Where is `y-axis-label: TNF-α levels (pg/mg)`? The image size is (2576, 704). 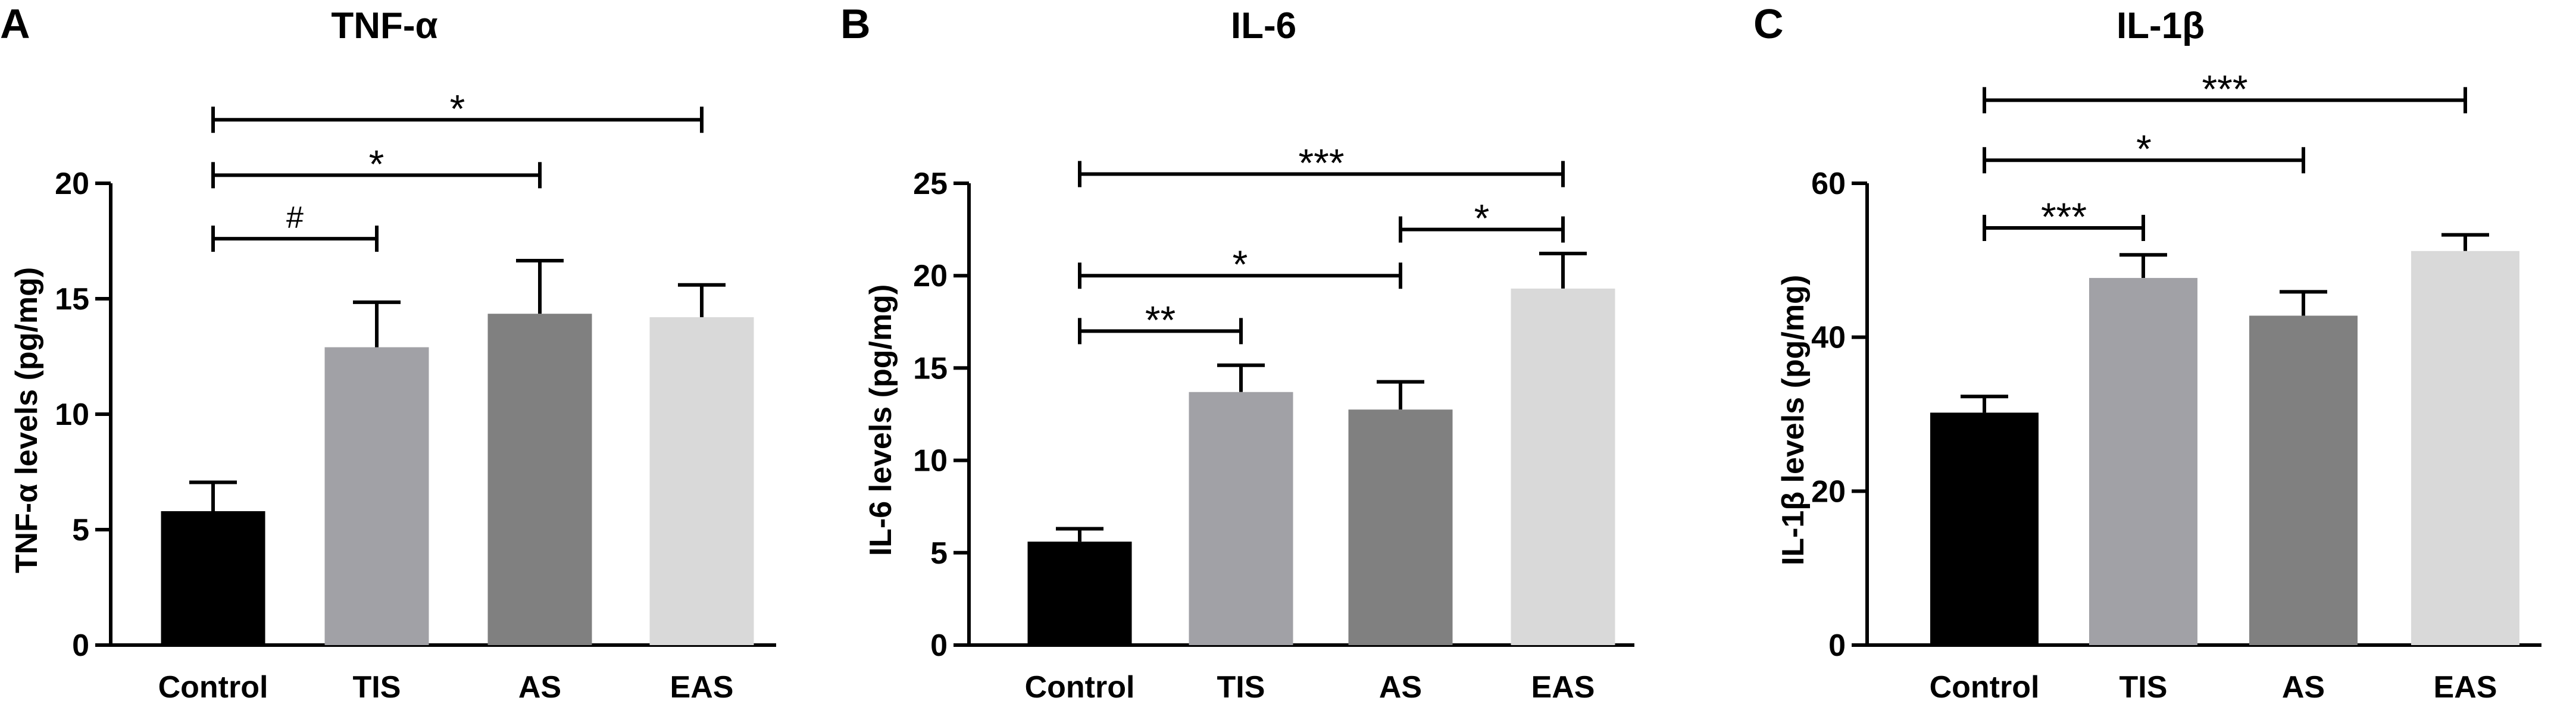
y-axis-label: TNF-α levels (pg/mg) is located at coordinates (27, 420).